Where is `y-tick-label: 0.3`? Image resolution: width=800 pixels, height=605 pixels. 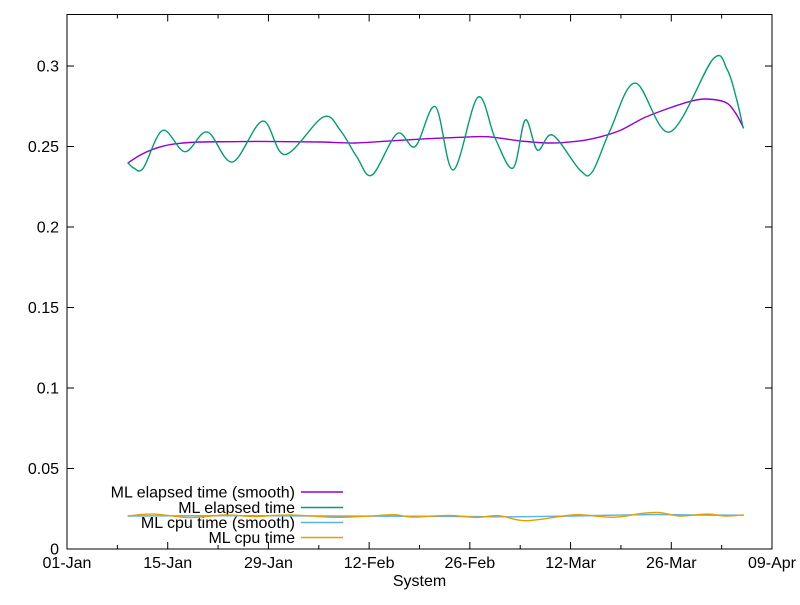 y-tick-label: 0.3 is located at coordinates (48, 67).